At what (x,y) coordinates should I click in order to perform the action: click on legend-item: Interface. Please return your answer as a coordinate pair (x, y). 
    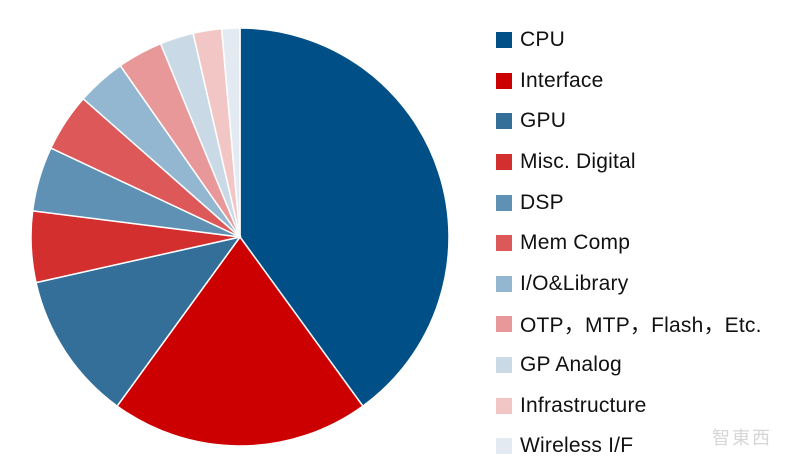
    Looking at the image, I should click on (629, 81).